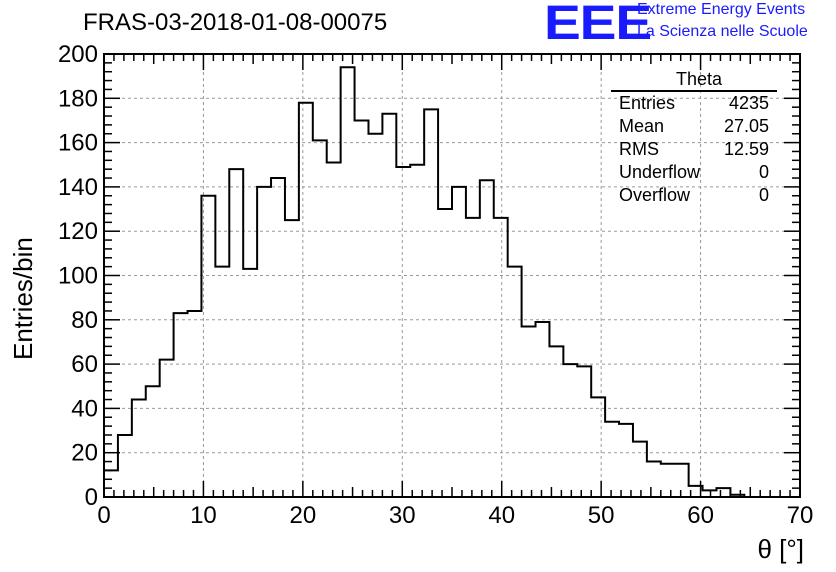  What do you see at coordinates (78, 187) in the screenshot?
I see `y-tick-label: 140` at bounding box center [78, 187].